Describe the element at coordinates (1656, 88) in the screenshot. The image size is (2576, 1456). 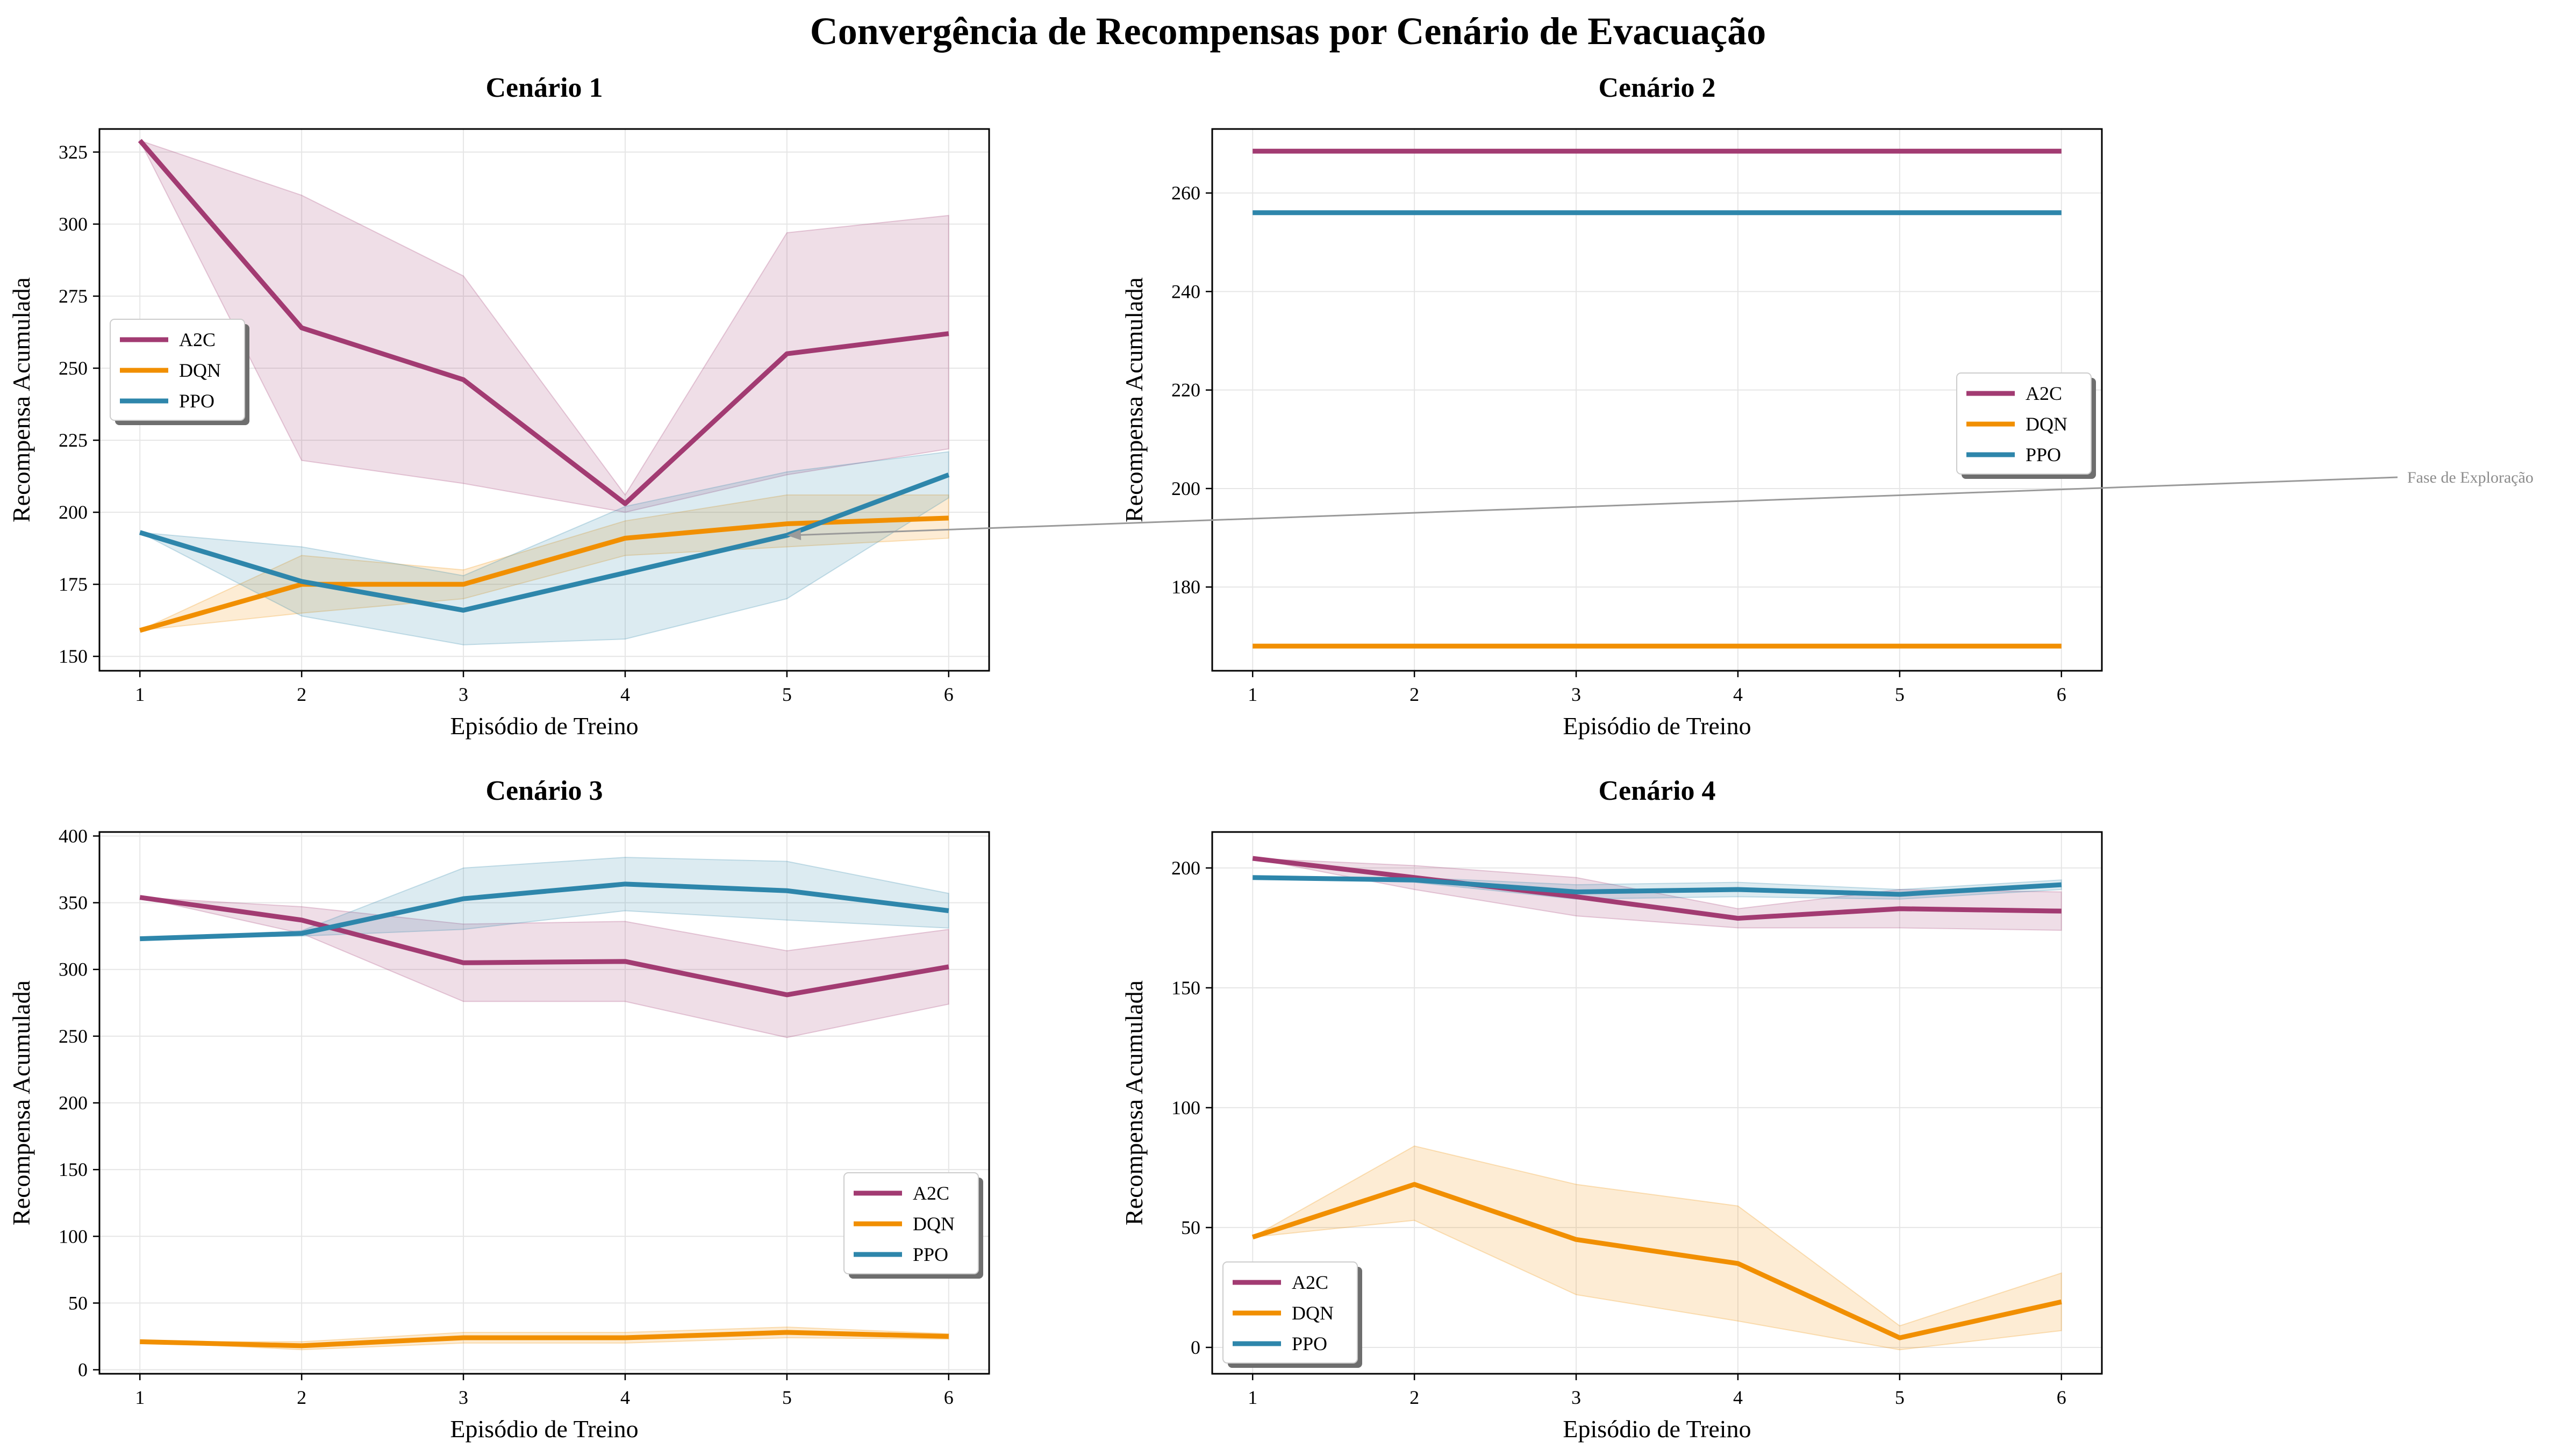
I see `panel-title: Cenário 2` at that location.